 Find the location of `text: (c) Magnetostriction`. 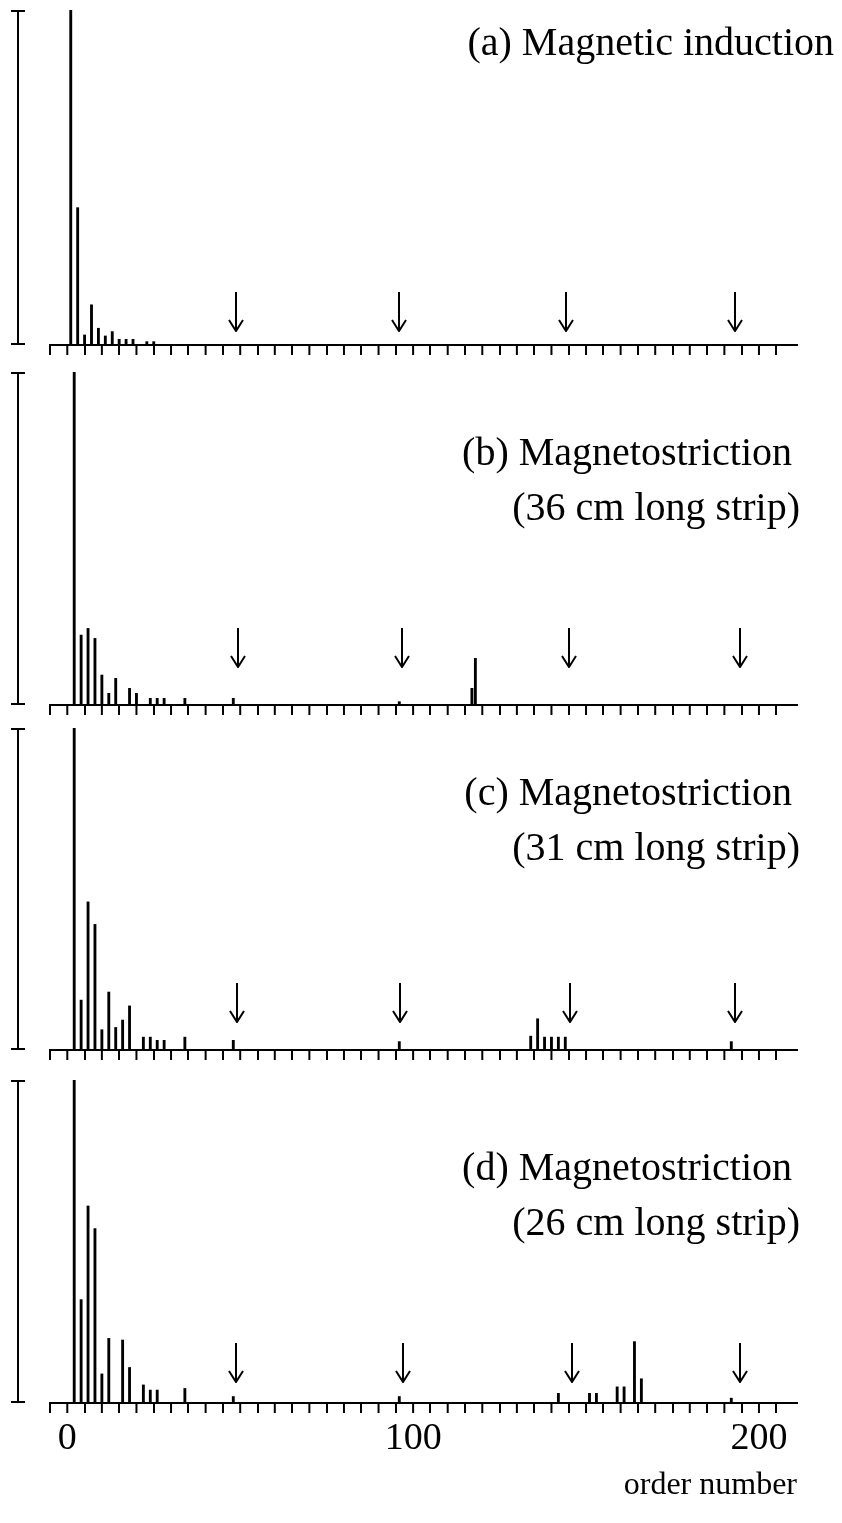

text: (c) Magnetostriction is located at coordinates (628, 791).